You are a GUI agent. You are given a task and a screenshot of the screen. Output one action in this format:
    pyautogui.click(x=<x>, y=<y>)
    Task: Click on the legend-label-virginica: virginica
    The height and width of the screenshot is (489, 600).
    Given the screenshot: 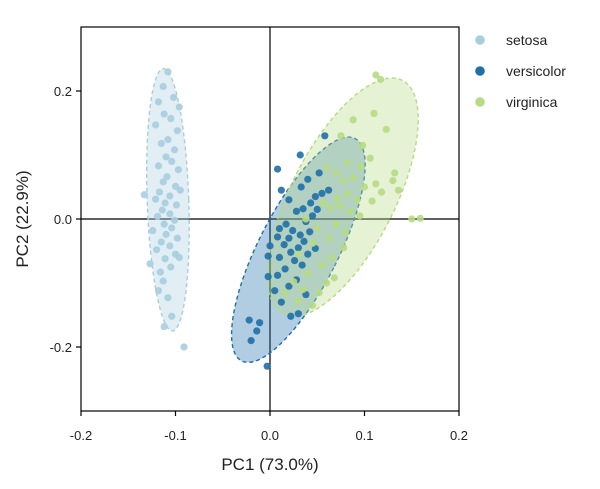 What is the action you would take?
    pyautogui.click(x=532, y=102)
    